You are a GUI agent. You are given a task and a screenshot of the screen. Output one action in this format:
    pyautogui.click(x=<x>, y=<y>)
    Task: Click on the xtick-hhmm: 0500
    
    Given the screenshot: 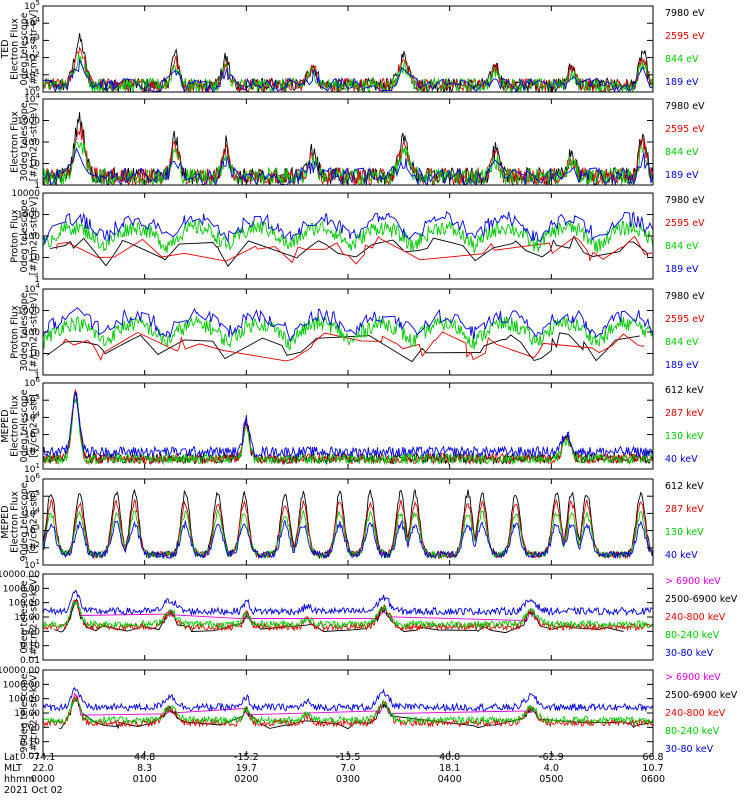 What is the action you would take?
    pyautogui.click(x=551, y=779)
    